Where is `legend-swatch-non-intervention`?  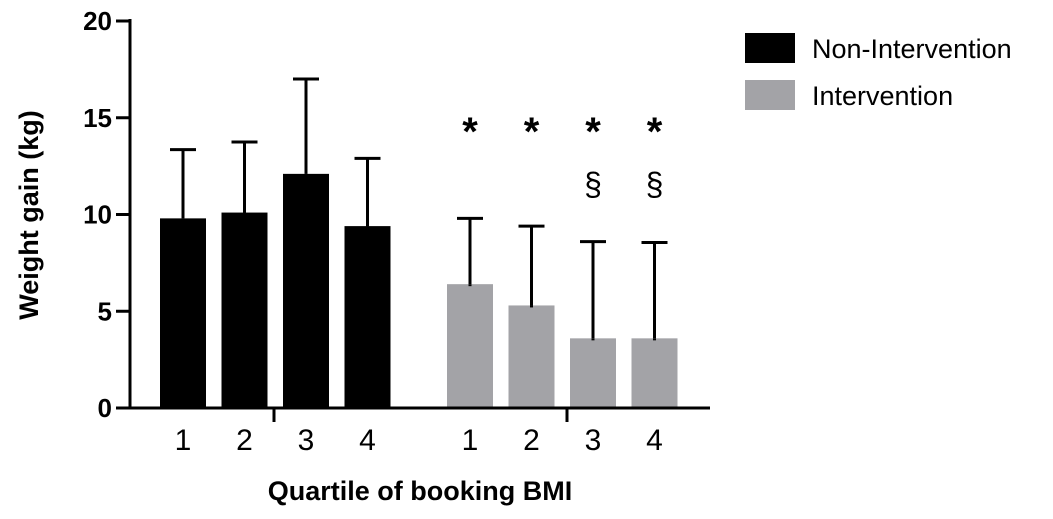 legend-swatch-non-intervention is located at coordinates (770, 48).